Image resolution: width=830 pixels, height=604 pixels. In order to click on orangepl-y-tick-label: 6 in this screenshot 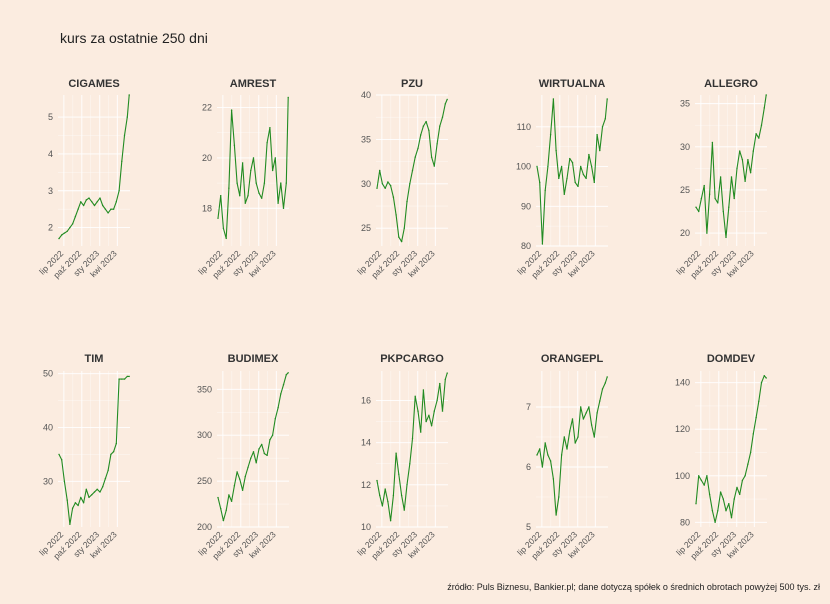, I will do `click(528, 467)`.